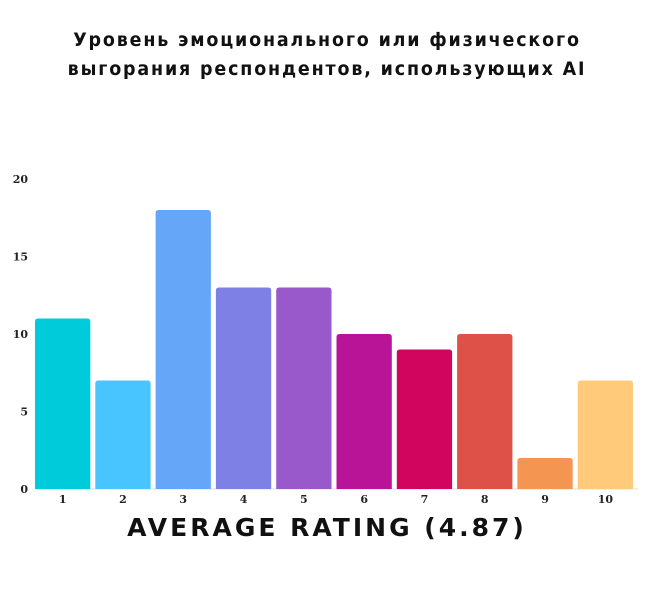  What do you see at coordinates (327, 40) in the screenshot?
I see `chart-title-line-1: Уровень эмоционального или физического` at bounding box center [327, 40].